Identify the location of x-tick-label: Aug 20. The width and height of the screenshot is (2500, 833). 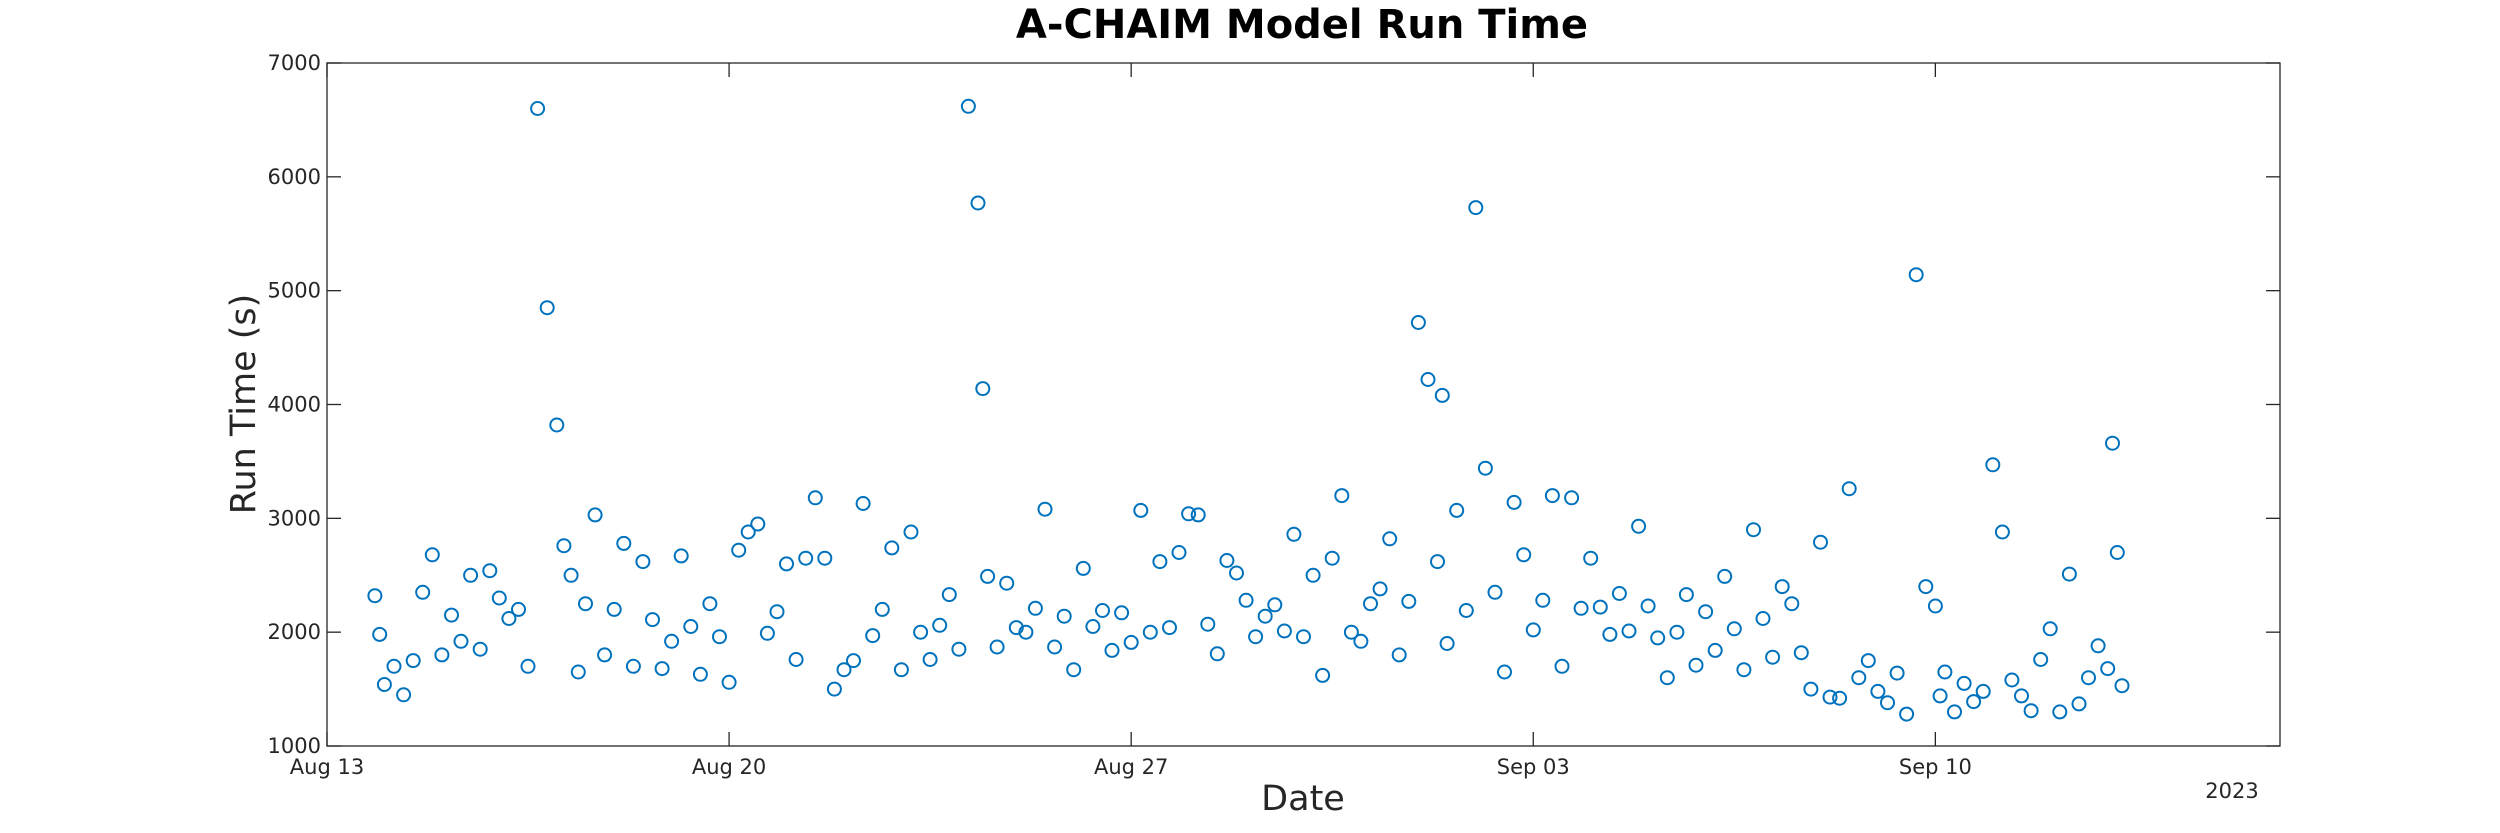
(729, 767).